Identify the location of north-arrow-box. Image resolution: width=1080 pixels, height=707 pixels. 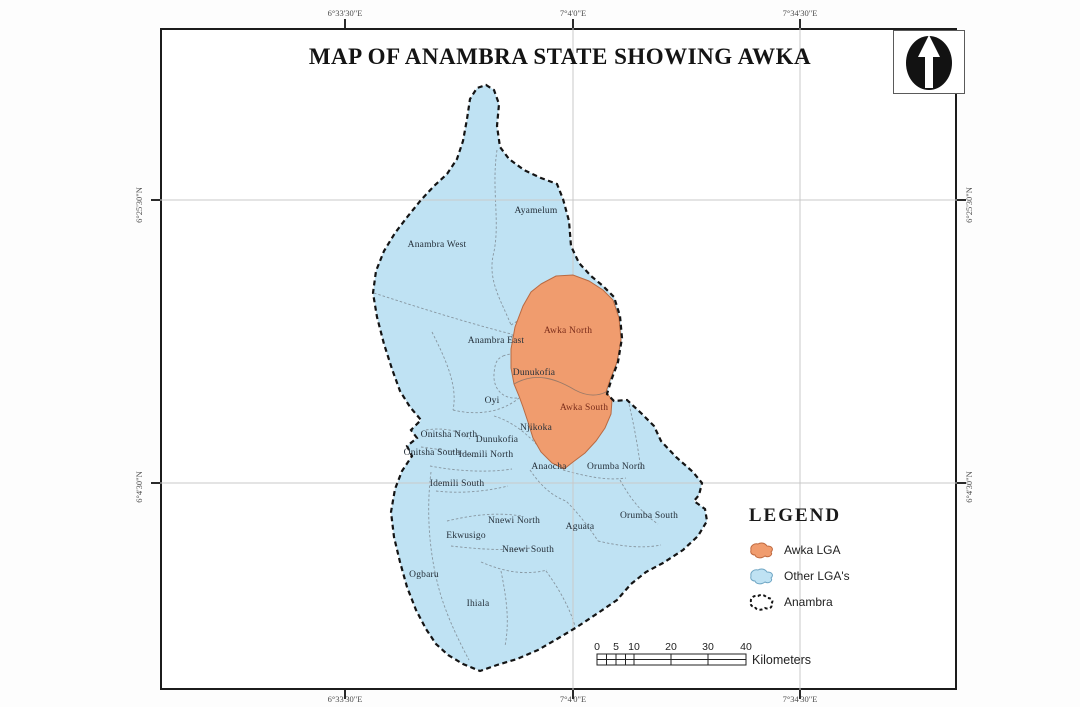
(929, 62).